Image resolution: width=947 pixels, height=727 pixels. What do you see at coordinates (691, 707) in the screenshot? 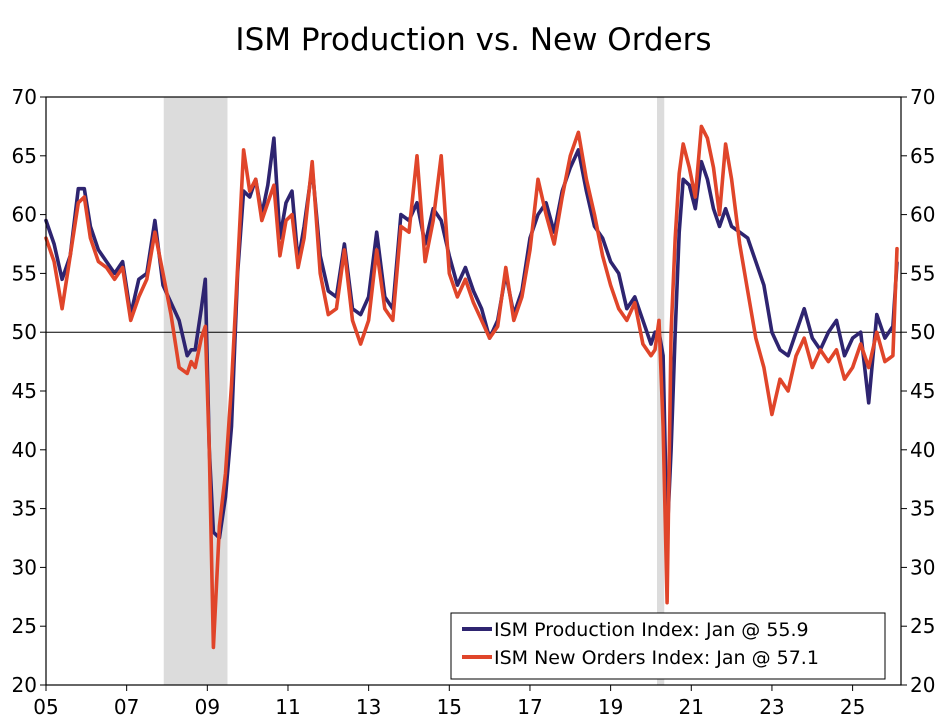
I see `x-tick-label: 21` at bounding box center [691, 707].